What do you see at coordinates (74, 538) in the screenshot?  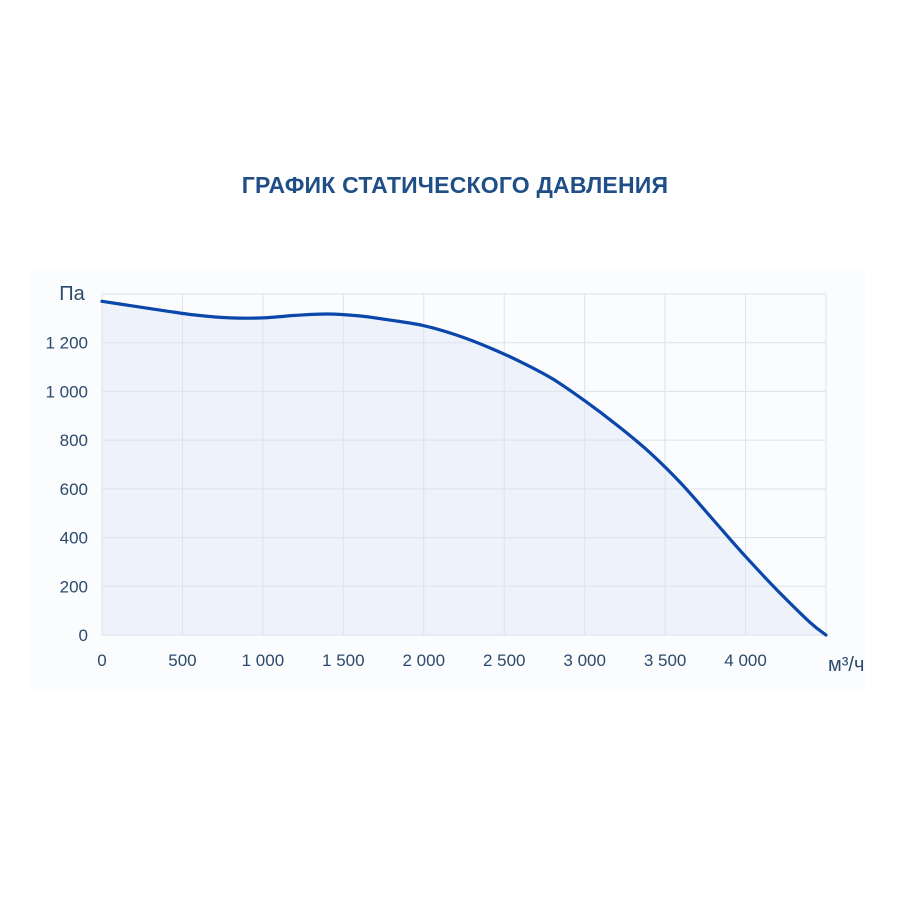 I see `y-tick-label: 400` at bounding box center [74, 538].